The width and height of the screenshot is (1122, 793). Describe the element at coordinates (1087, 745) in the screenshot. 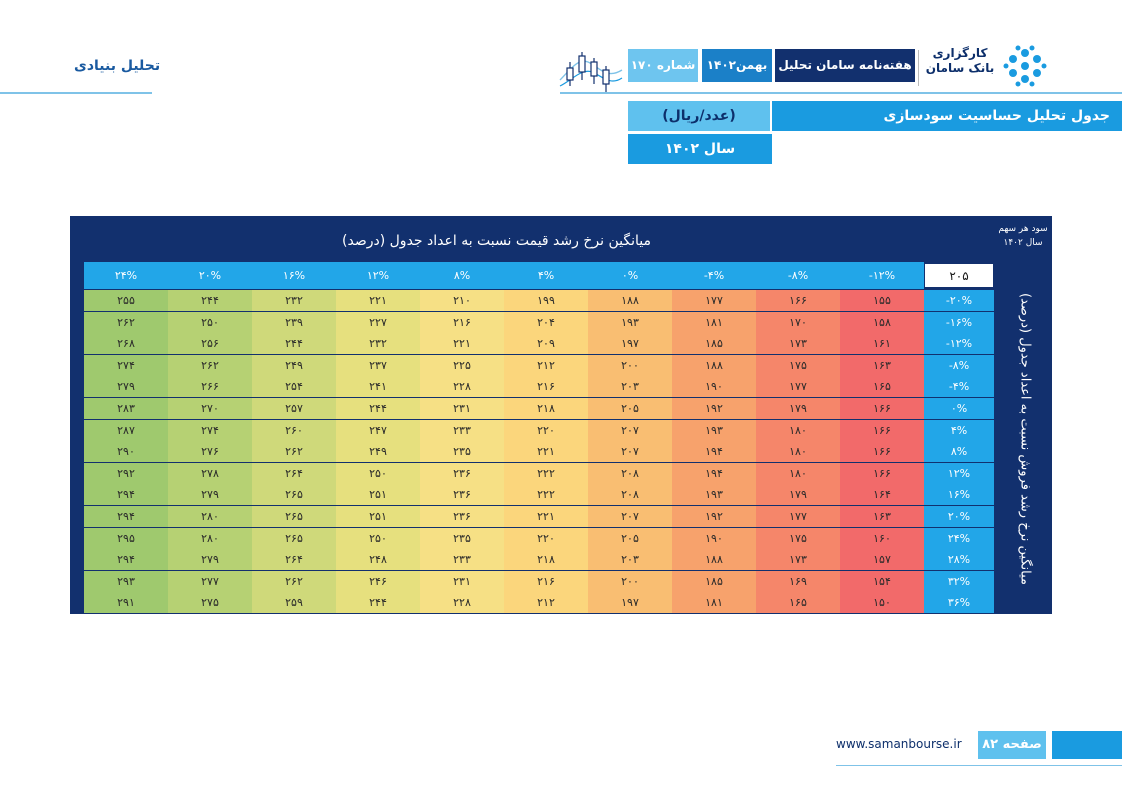

I see `footer-accent-bar` at that location.